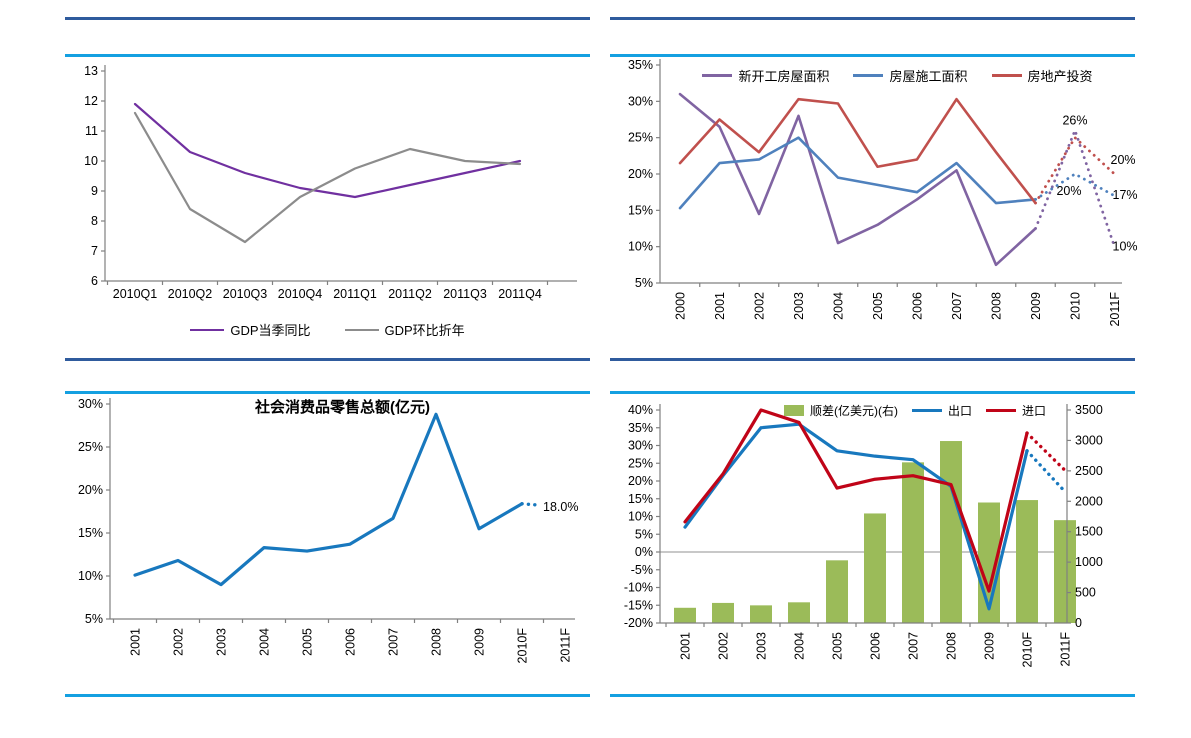 Image resolution: width=1191 pixels, height=738 pixels. I want to click on y-tick-label: -15%, so click(638, 605).